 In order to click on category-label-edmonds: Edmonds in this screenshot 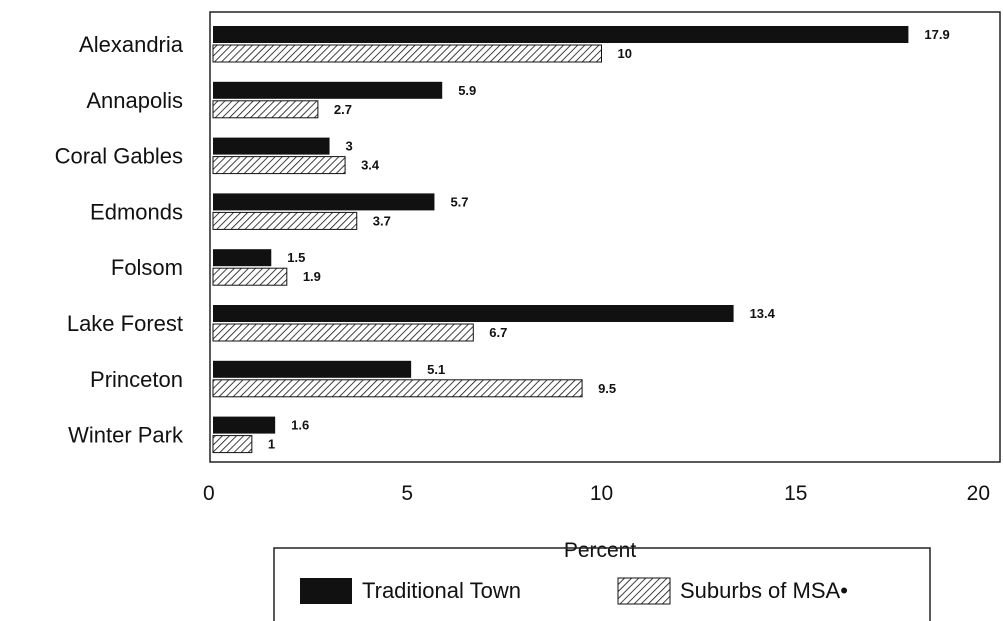, I will do `click(136, 211)`.